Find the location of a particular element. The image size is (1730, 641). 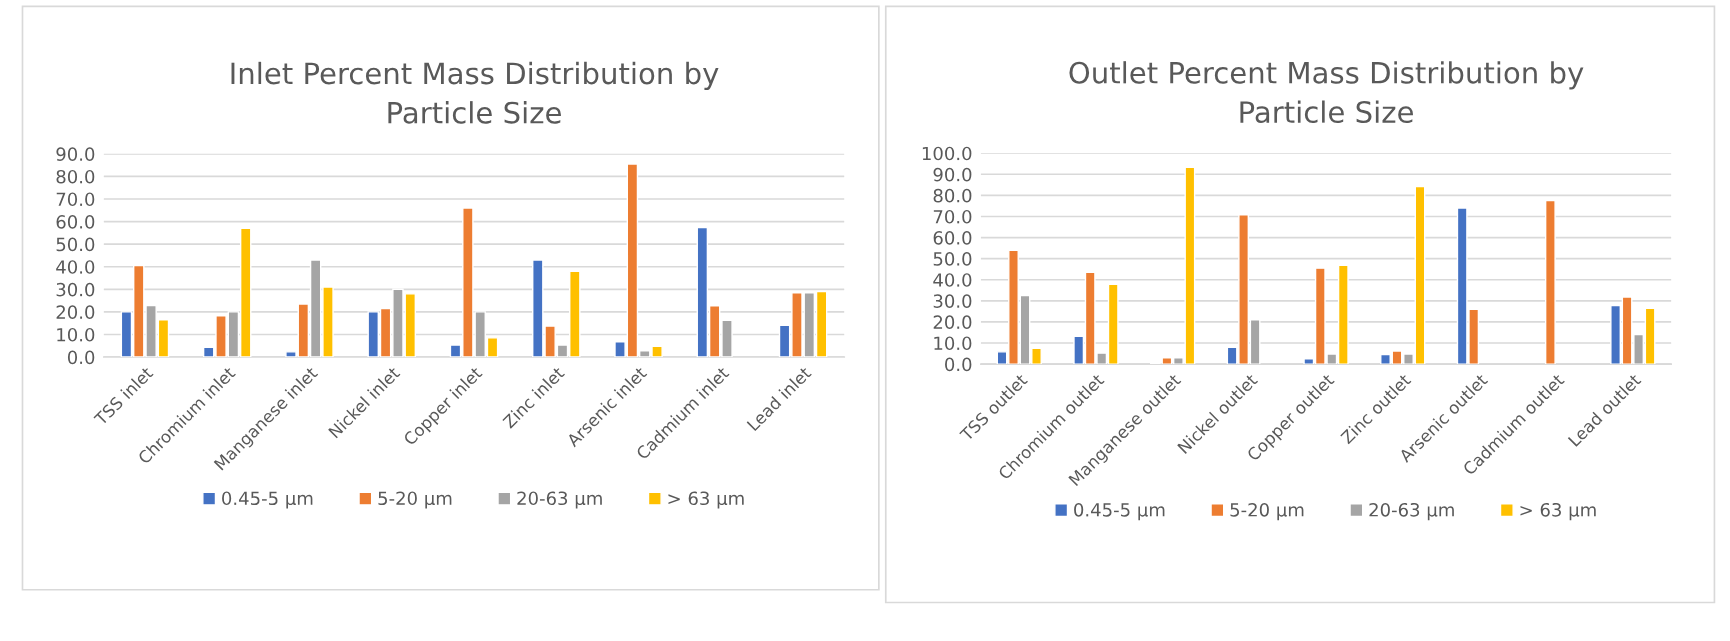

y-tick-label: 100.0 is located at coordinates (947, 153).